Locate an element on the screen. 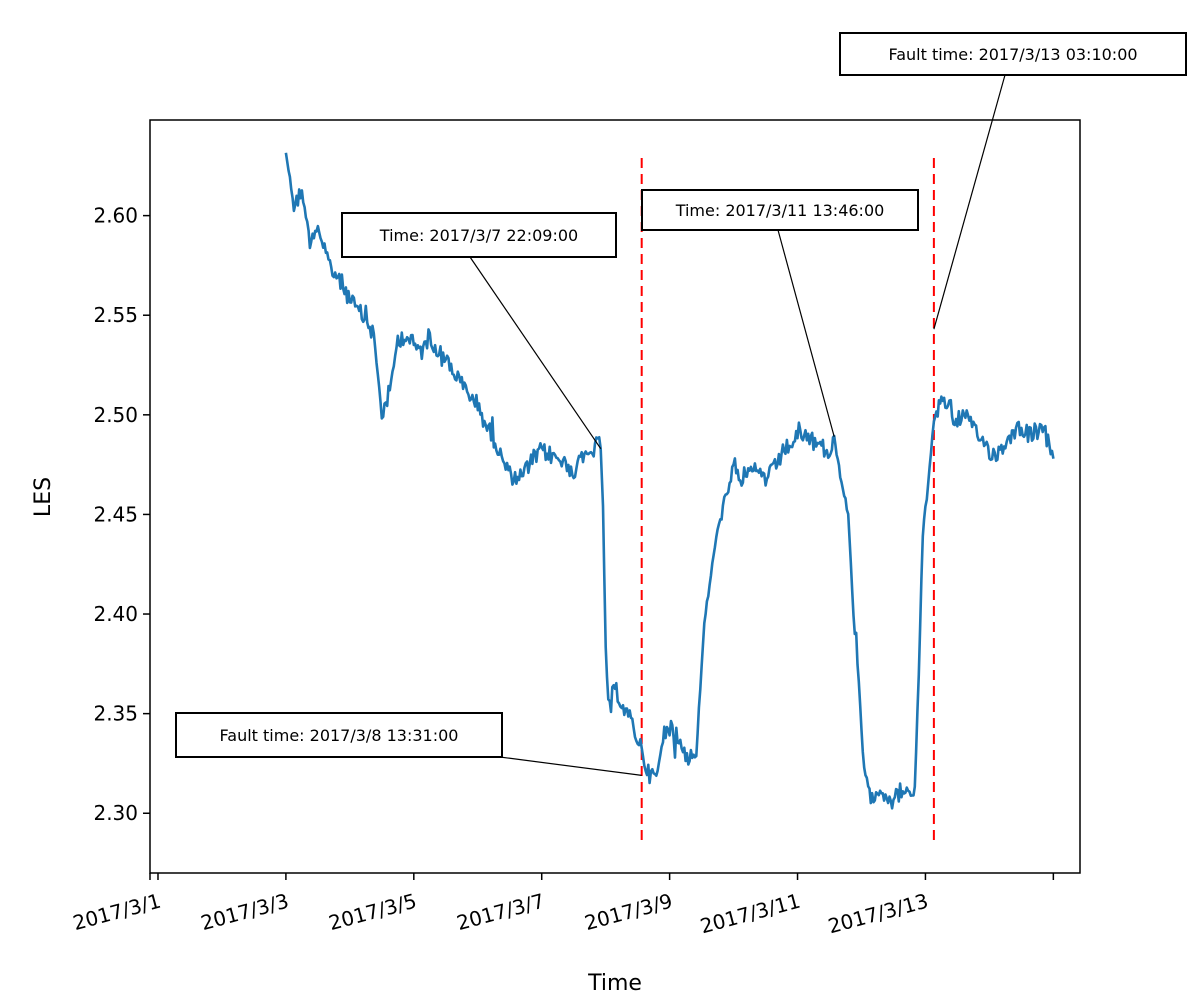 The width and height of the screenshot is (1200, 1000). annotation-label: Fault time: 2017/3/8 13:31:00 is located at coordinates (339, 735).